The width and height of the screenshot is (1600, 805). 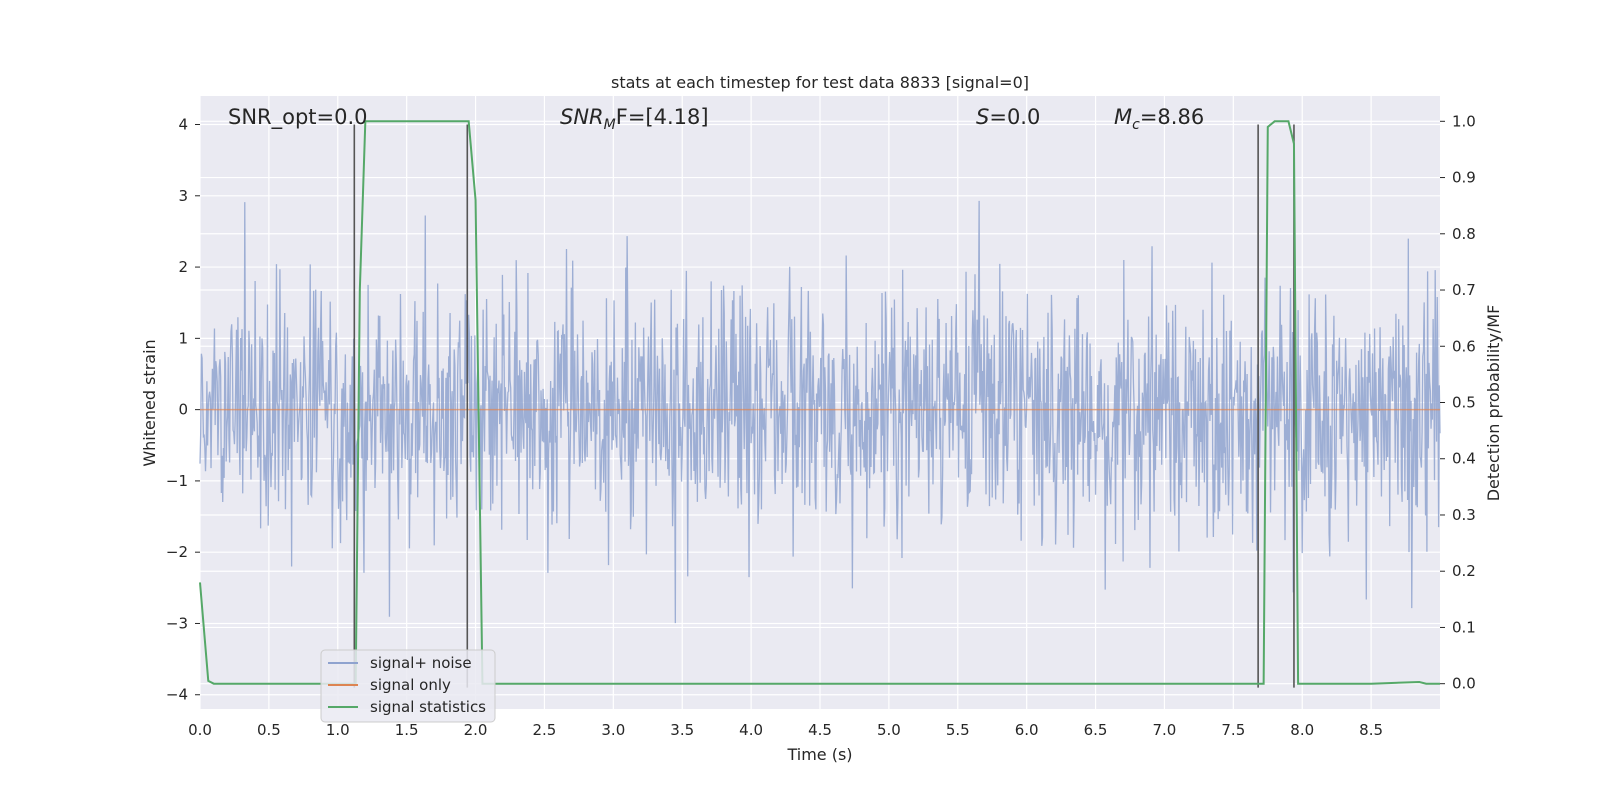 I want to click on x-tick-label-12: 6.0, so click(x=1027, y=730).